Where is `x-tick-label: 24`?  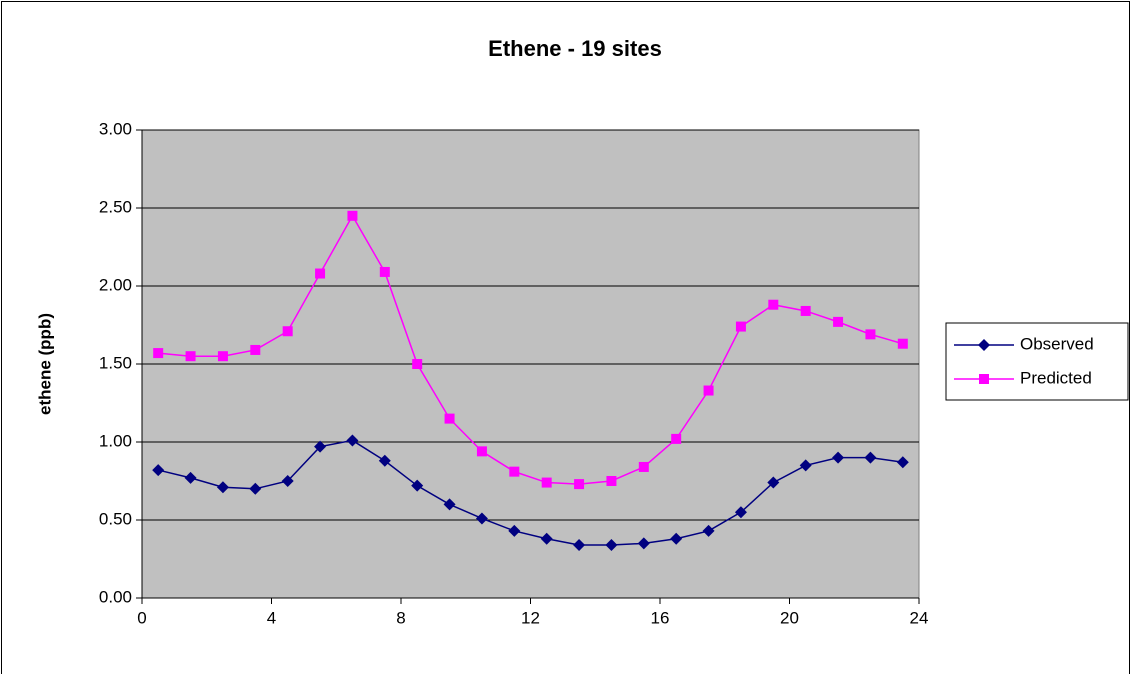
x-tick-label: 24 is located at coordinates (919, 617).